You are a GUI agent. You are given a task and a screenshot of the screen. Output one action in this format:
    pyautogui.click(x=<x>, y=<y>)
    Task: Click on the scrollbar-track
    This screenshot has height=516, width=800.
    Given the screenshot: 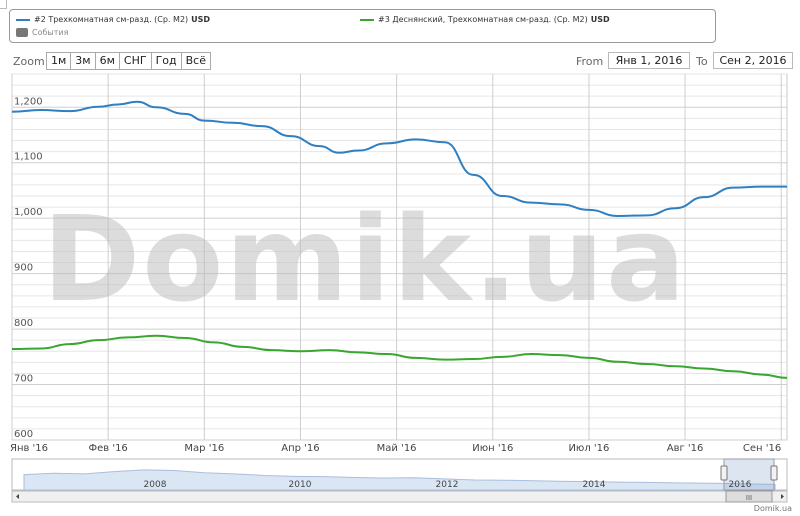 What is the action you would take?
    pyautogui.click(x=399, y=496)
    